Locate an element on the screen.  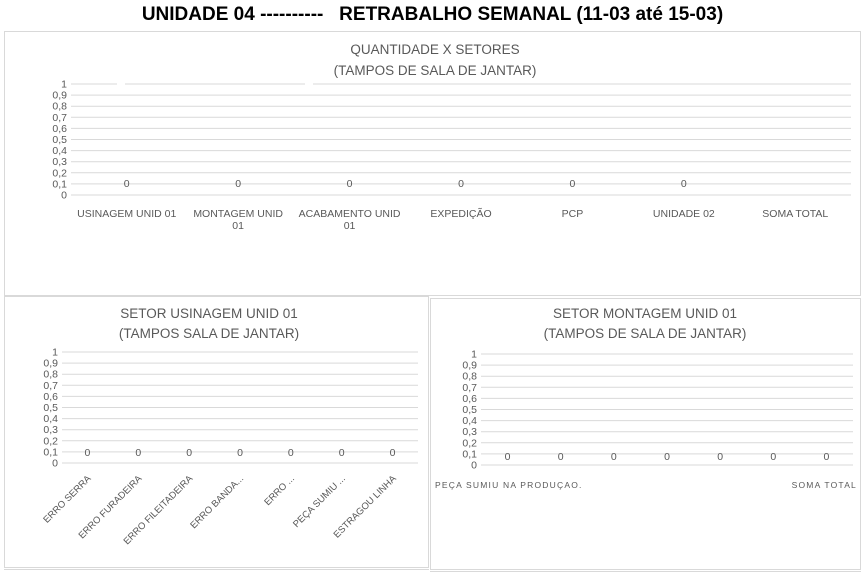
x-tick-label: UNIDADE 02 is located at coordinates (684, 214).